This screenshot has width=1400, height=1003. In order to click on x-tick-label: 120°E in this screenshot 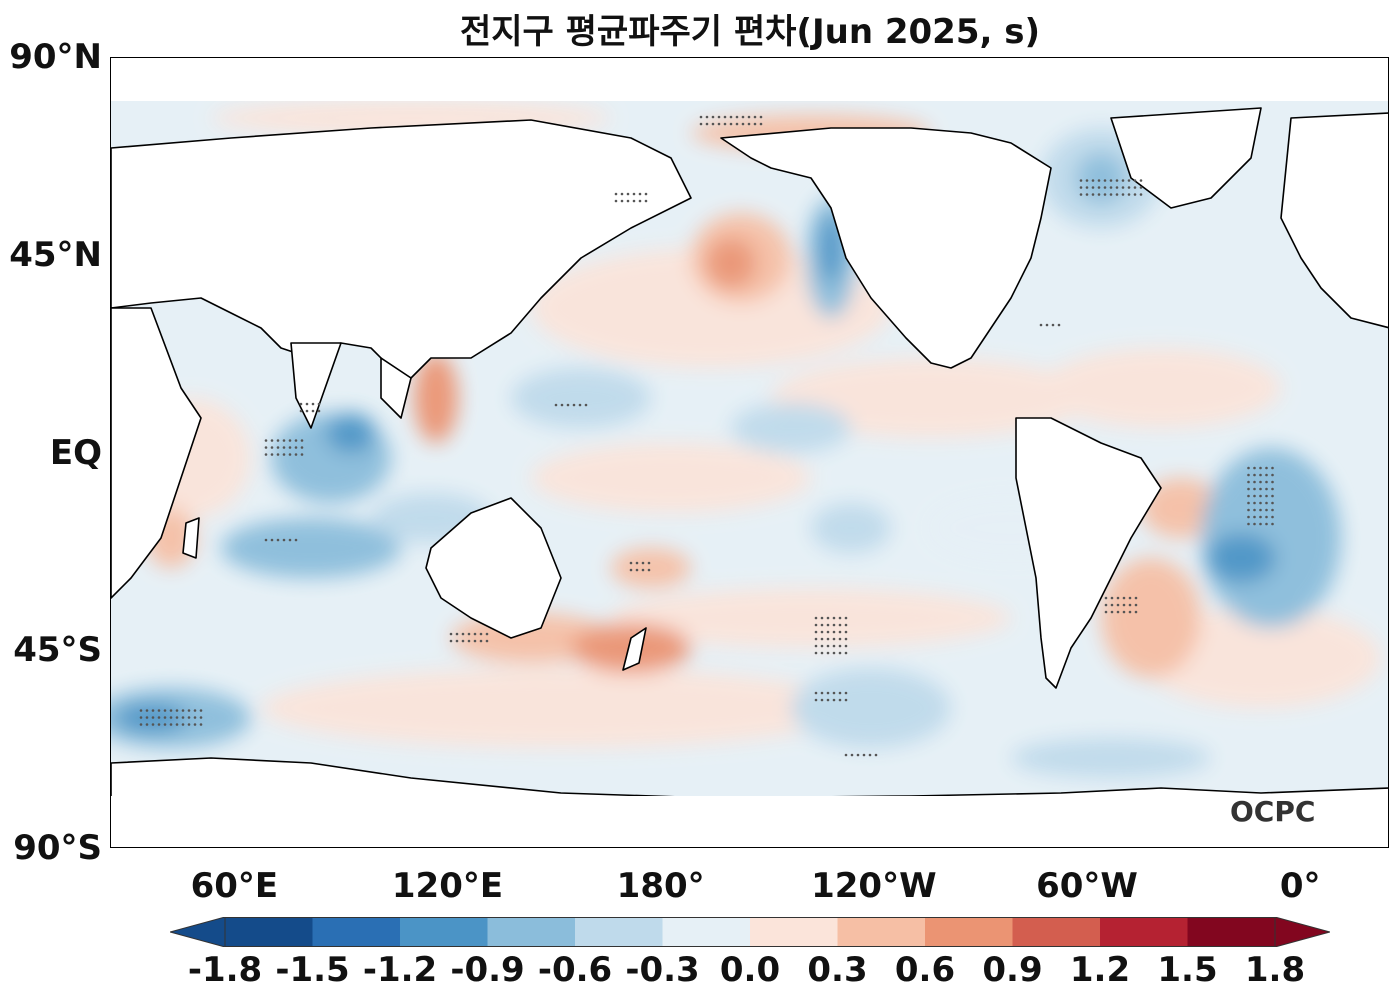, I will do `click(447, 886)`.